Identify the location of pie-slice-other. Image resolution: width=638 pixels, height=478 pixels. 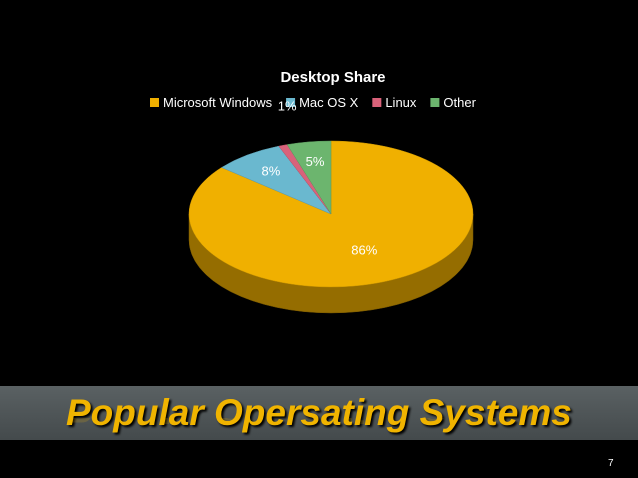
(309, 177).